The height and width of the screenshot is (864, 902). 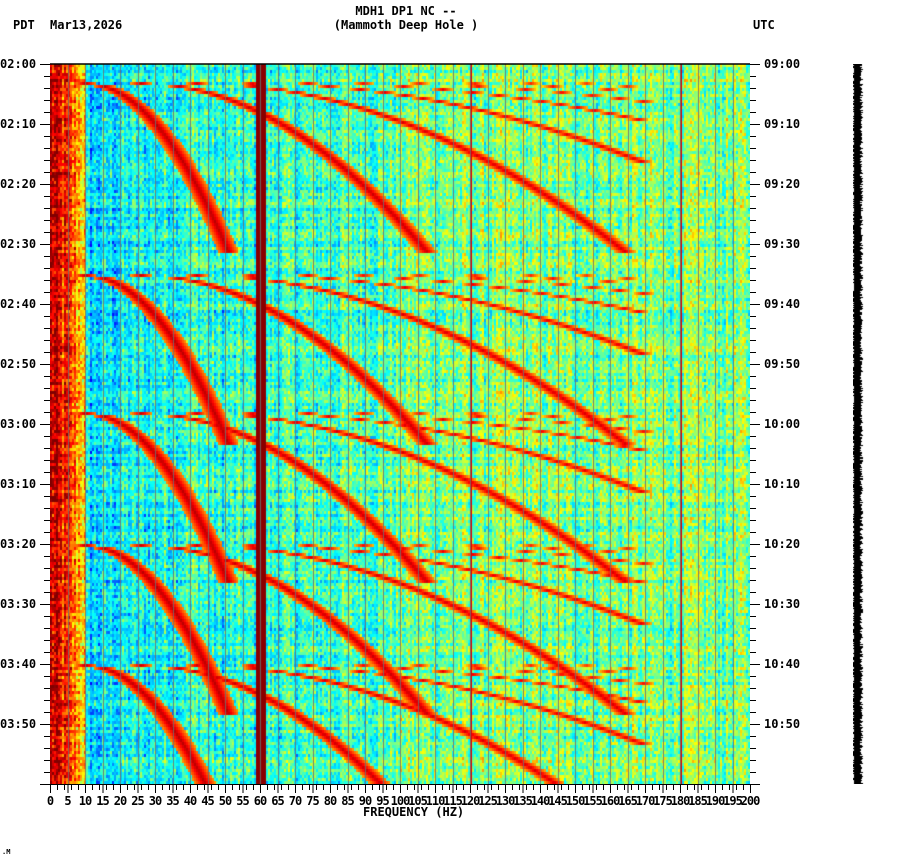 I want to click on y-tick-label-left: 03:00, so click(x=18, y=424).